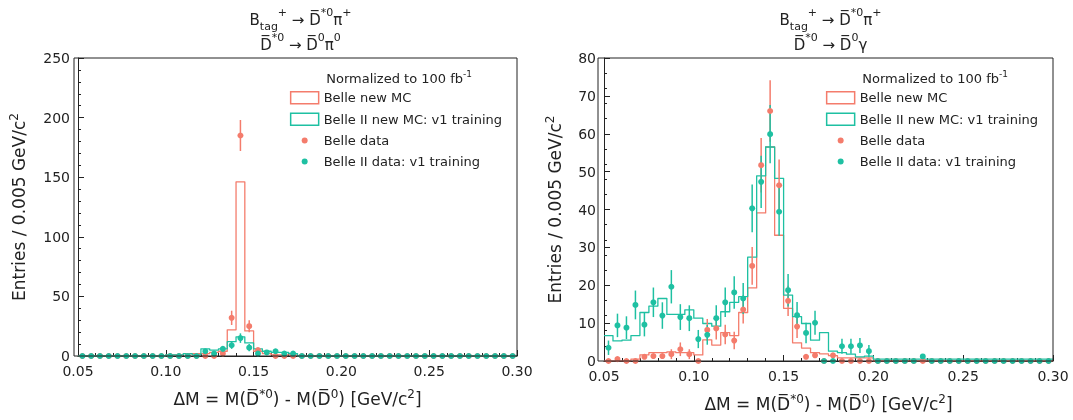 The width and height of the screenshot is (1073, 420). Describe the element at coordinates (56, 117) in the screenshot. I see `y-tick-label: 200` at that location.